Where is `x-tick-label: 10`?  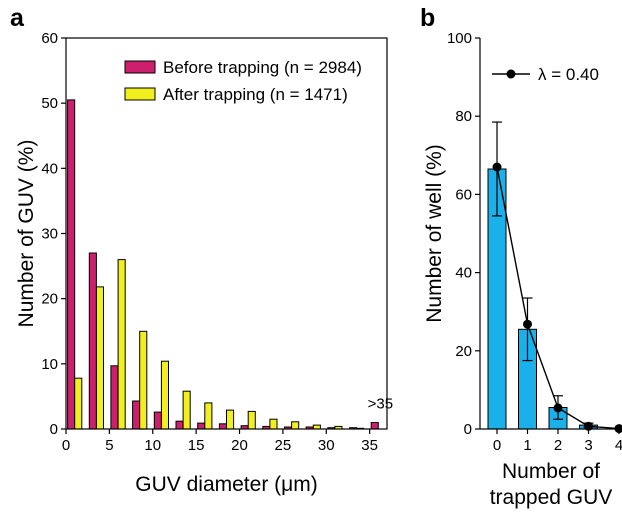
x-tick-label: 10 is located at coordinates (152, 445).